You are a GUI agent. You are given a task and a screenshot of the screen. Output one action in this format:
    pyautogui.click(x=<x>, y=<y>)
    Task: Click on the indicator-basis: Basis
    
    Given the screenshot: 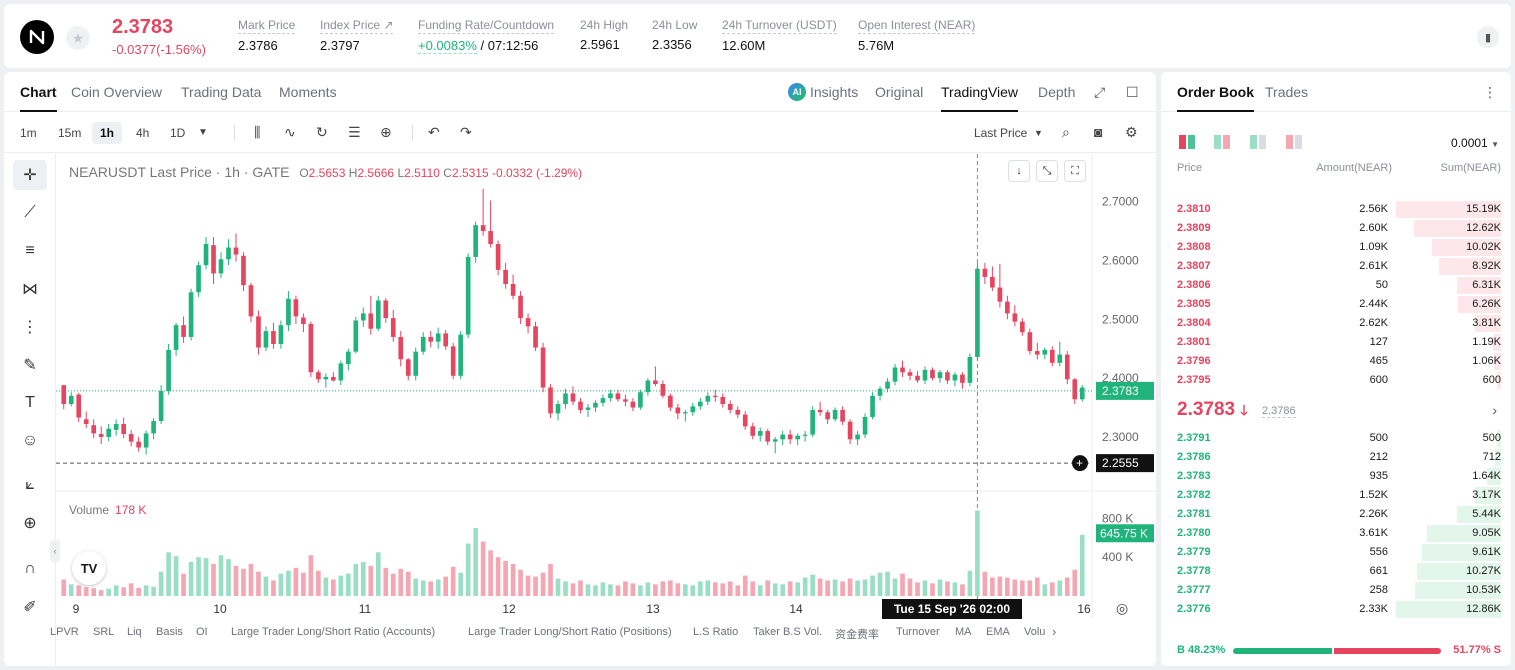 What is the action you would take?
    pyautogui.click(x=169, y=632)
    